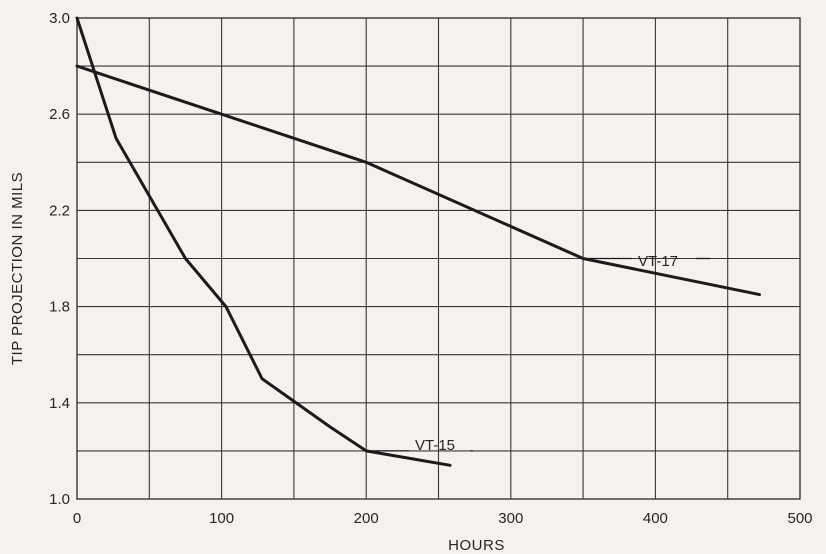  I want to click on y-axis-ticks: 1.0 1.4 1.8 2.2 2.6 3.0, so click(59, 259).